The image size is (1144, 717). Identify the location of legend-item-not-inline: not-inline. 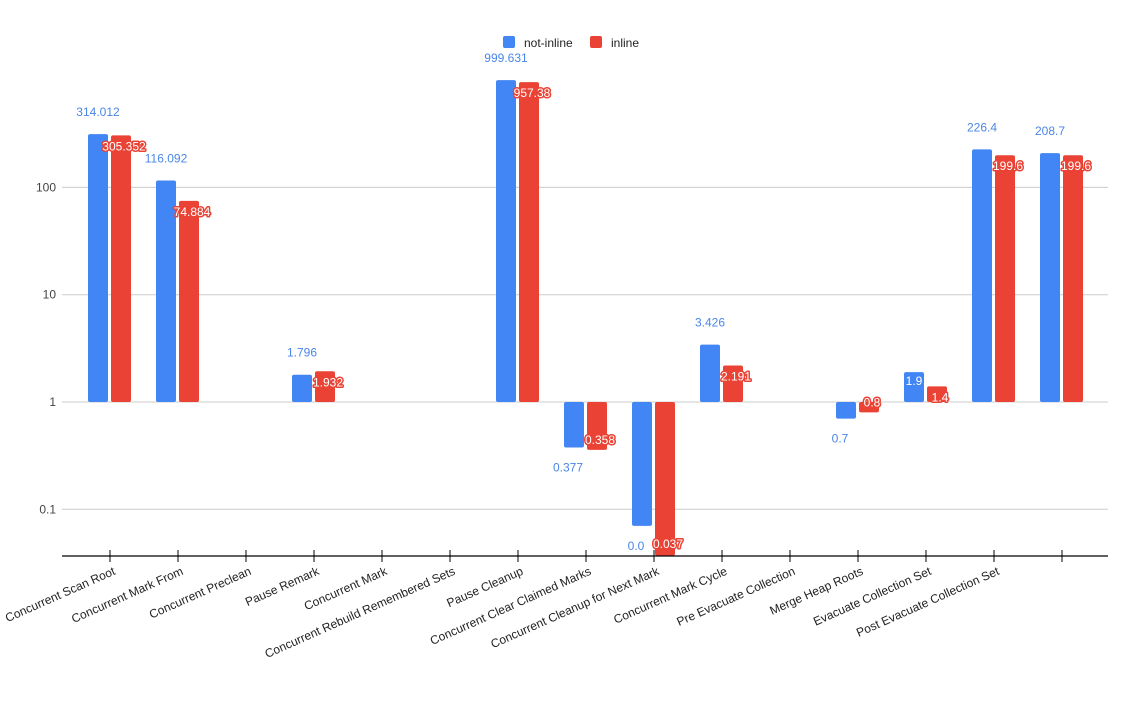
(538, 43).